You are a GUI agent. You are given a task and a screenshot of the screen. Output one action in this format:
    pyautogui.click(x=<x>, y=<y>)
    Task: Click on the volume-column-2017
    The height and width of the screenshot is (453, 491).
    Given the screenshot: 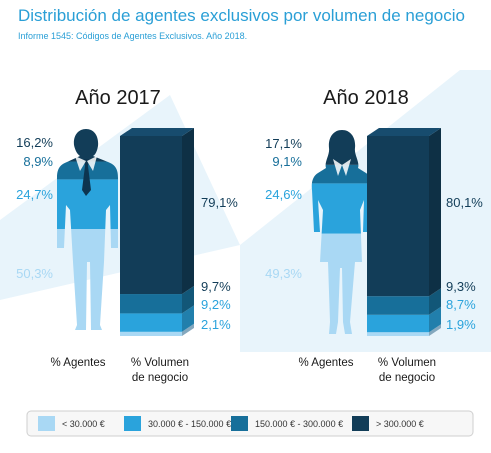 What is the action you would take?
    pyautogui.click(x=157, y=232)
    